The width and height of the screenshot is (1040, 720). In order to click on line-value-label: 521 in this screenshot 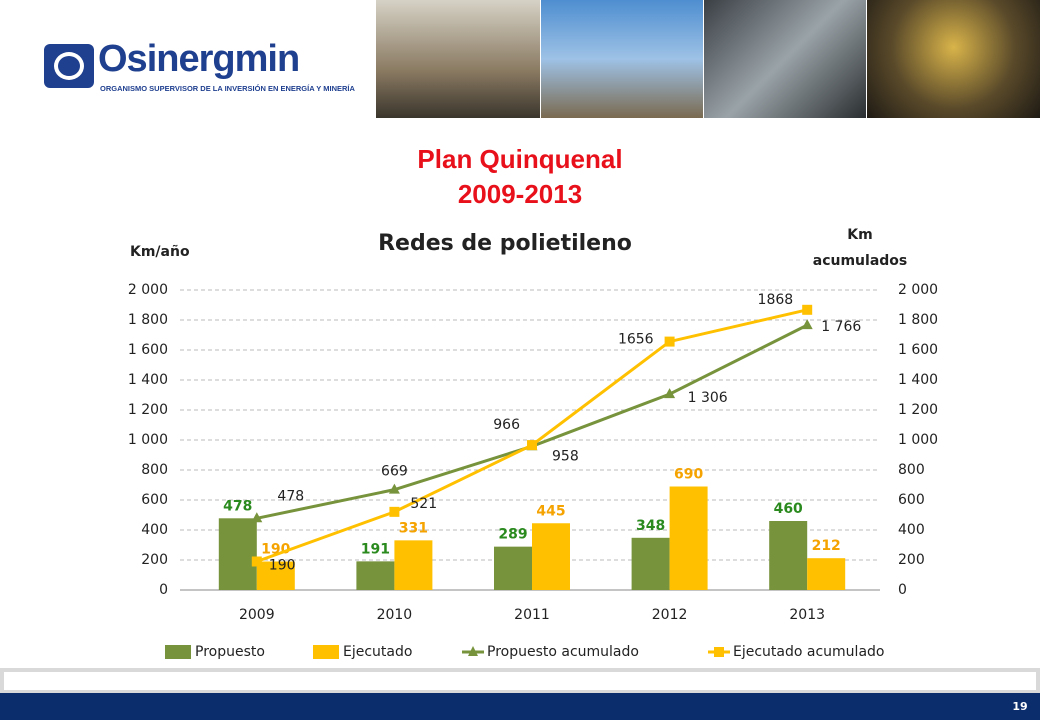, I will do `click(423, 504)`.